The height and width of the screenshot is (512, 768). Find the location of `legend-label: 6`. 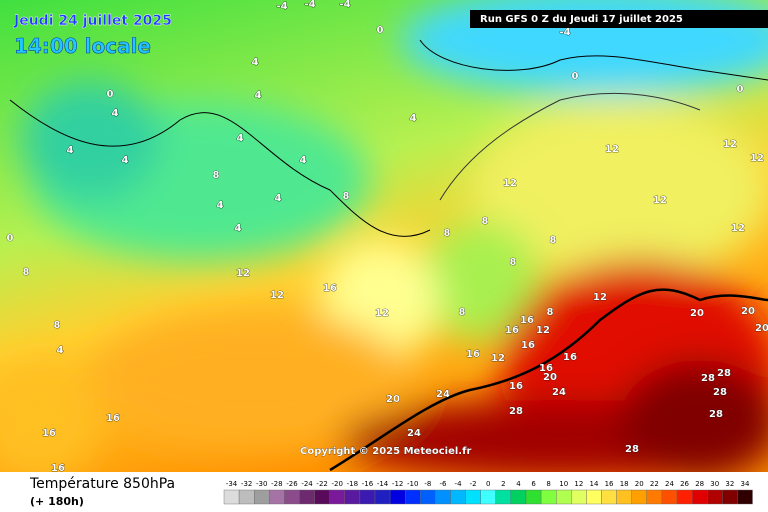

legend-label: 6 is located at coordinates (533, 484).